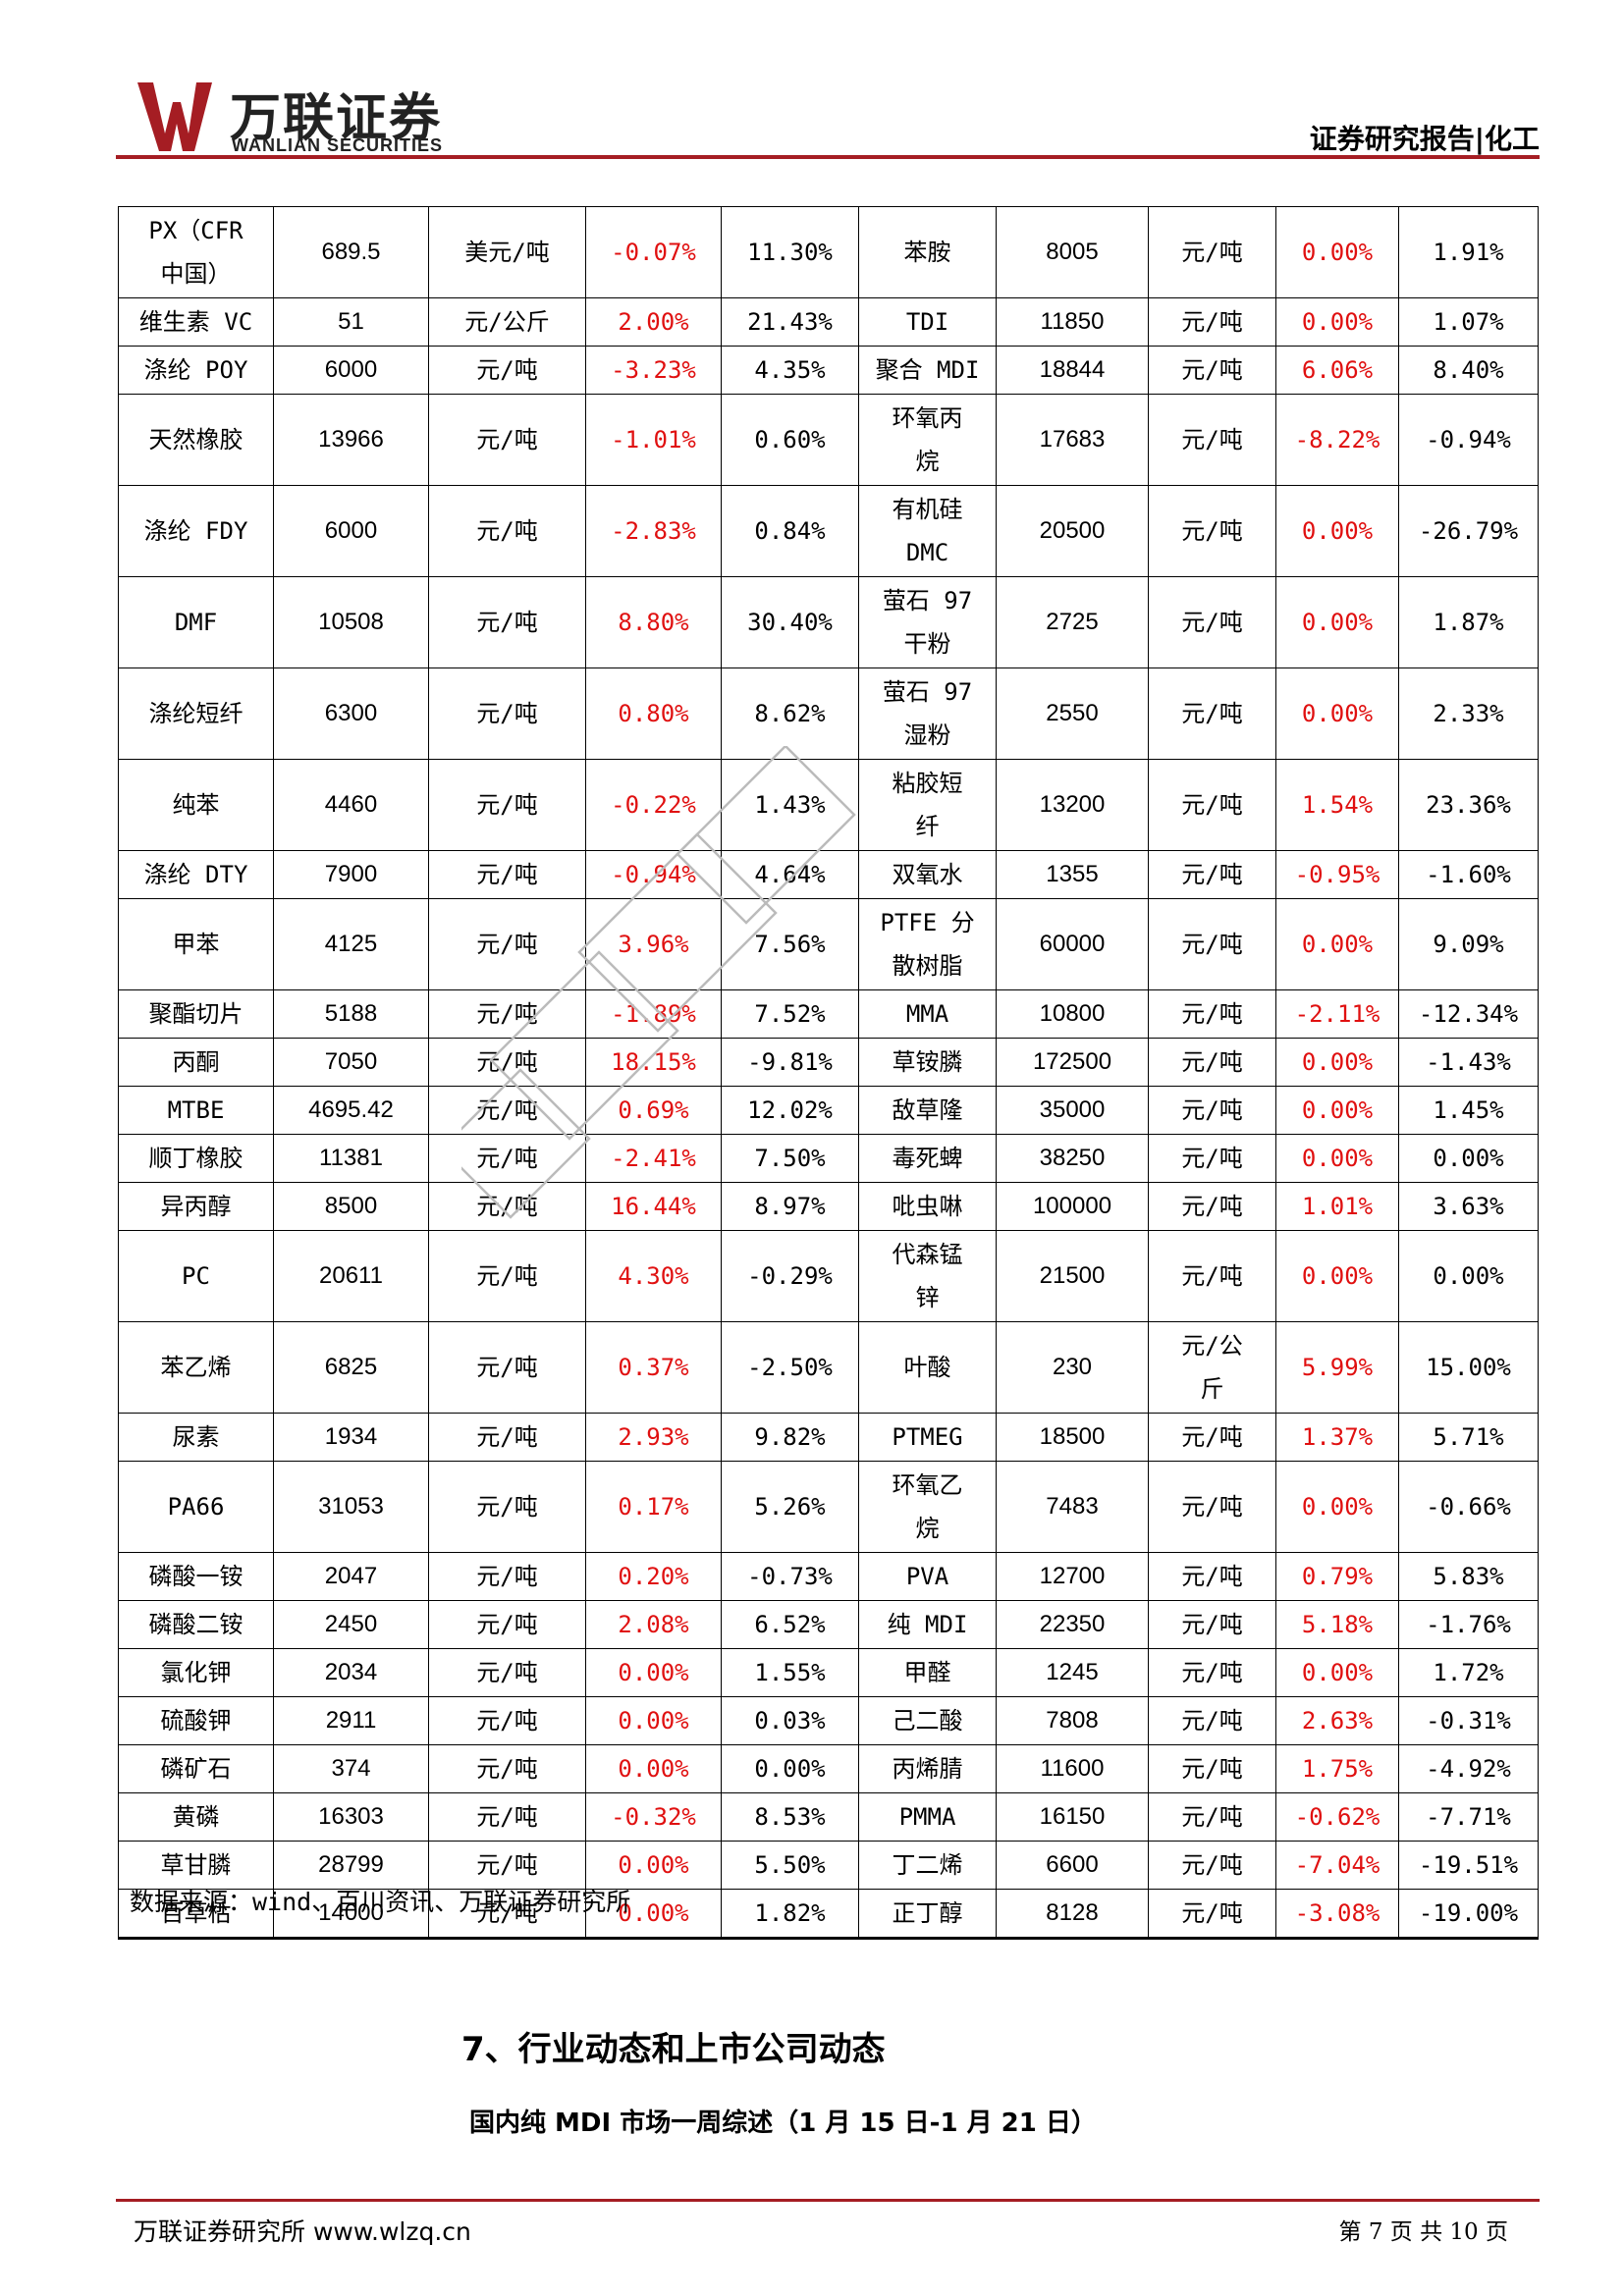 The width and height of the screenshot is (1624, 2296). I want to click on table-cell: -0.31%, so click(1468, 1720).